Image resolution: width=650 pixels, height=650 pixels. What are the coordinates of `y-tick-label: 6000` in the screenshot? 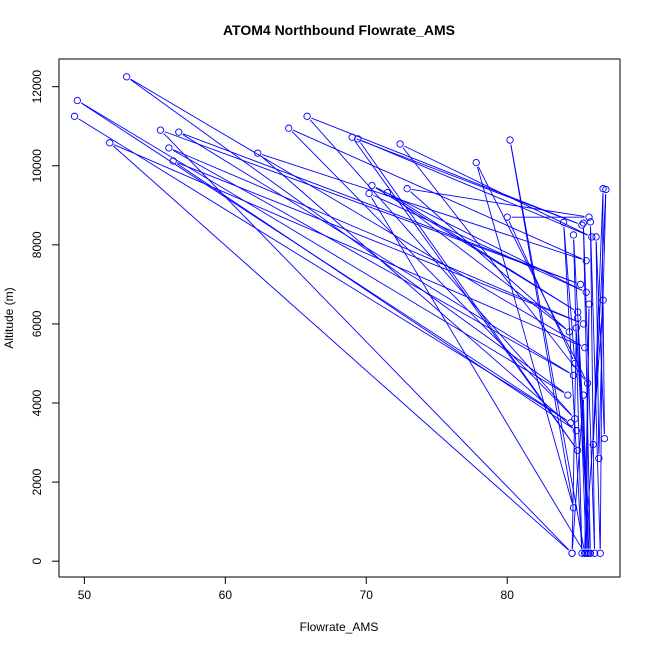 It's located at (37, 323).